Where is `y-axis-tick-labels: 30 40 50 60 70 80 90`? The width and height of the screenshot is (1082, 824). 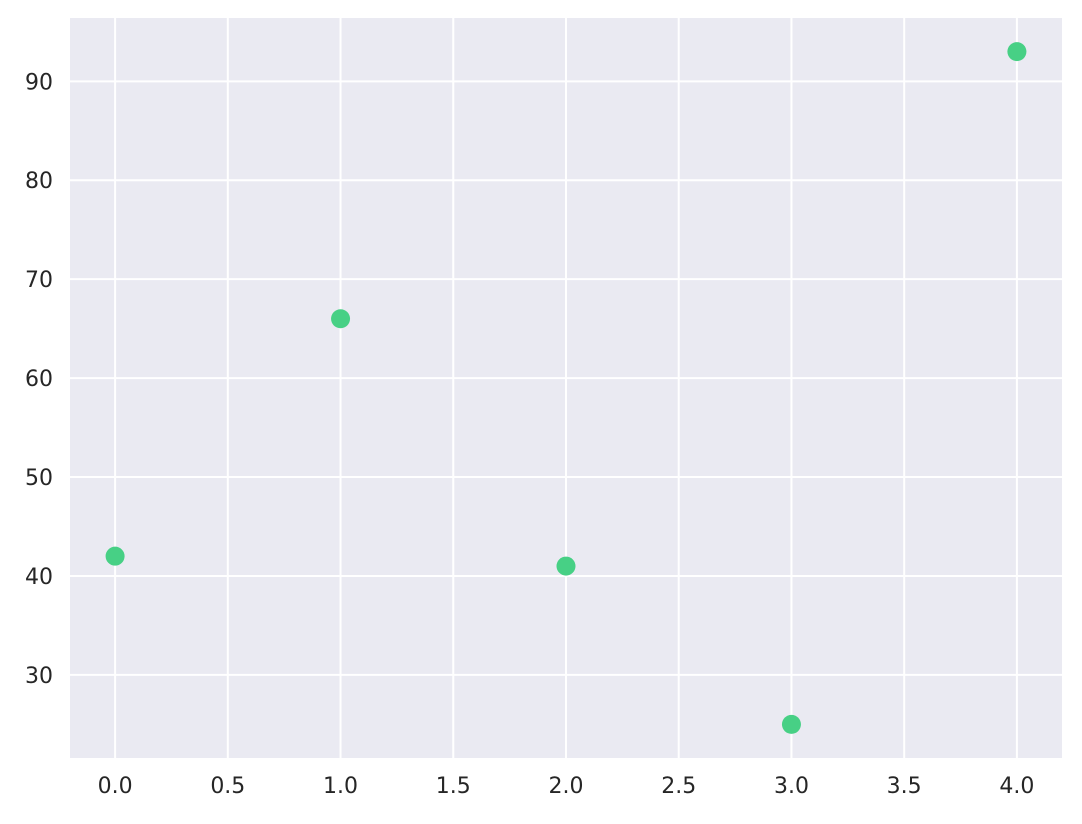
y-axis-tick-labels: 30 40 50 60 70 80 90 is located at coordinates (39, 379).